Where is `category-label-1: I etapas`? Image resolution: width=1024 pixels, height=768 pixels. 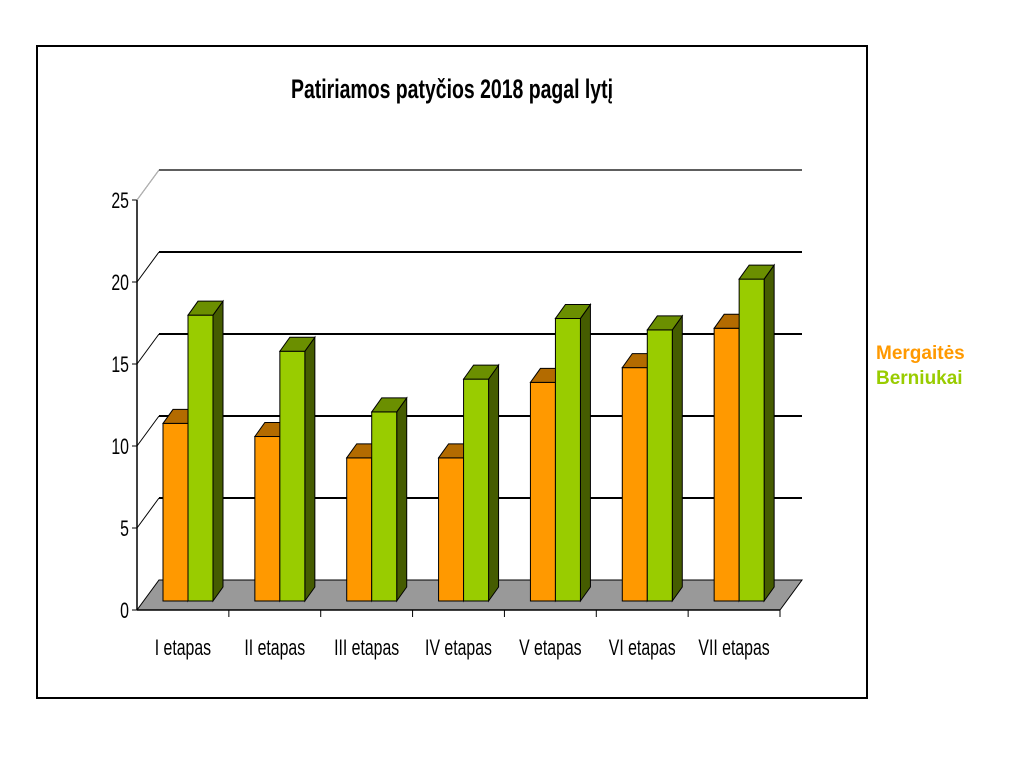
category-label-1: I etapas is located at coordinates (183, 649).